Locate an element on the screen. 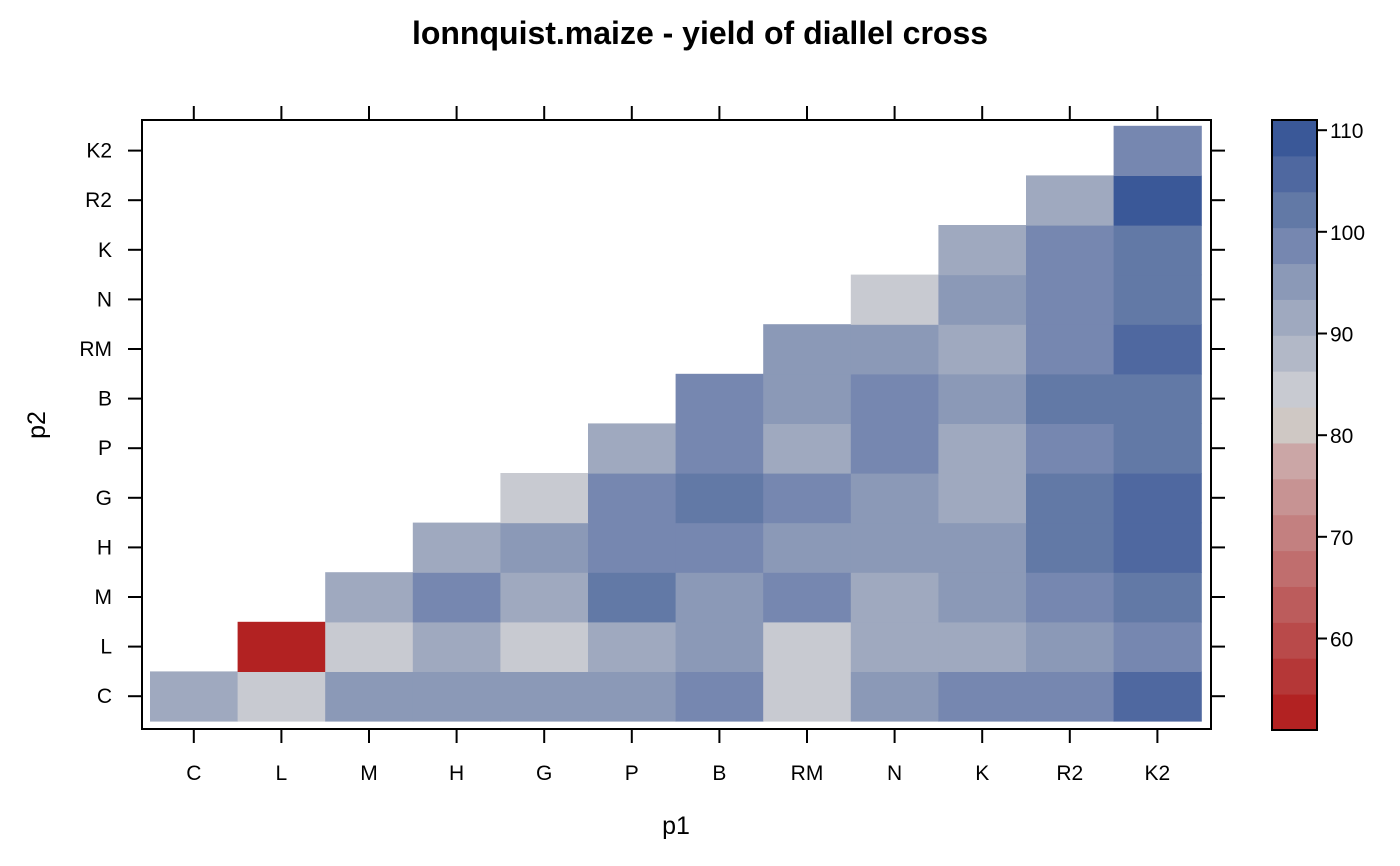  heatmap-cell-K2-G is located at coordinates (1157, 498).